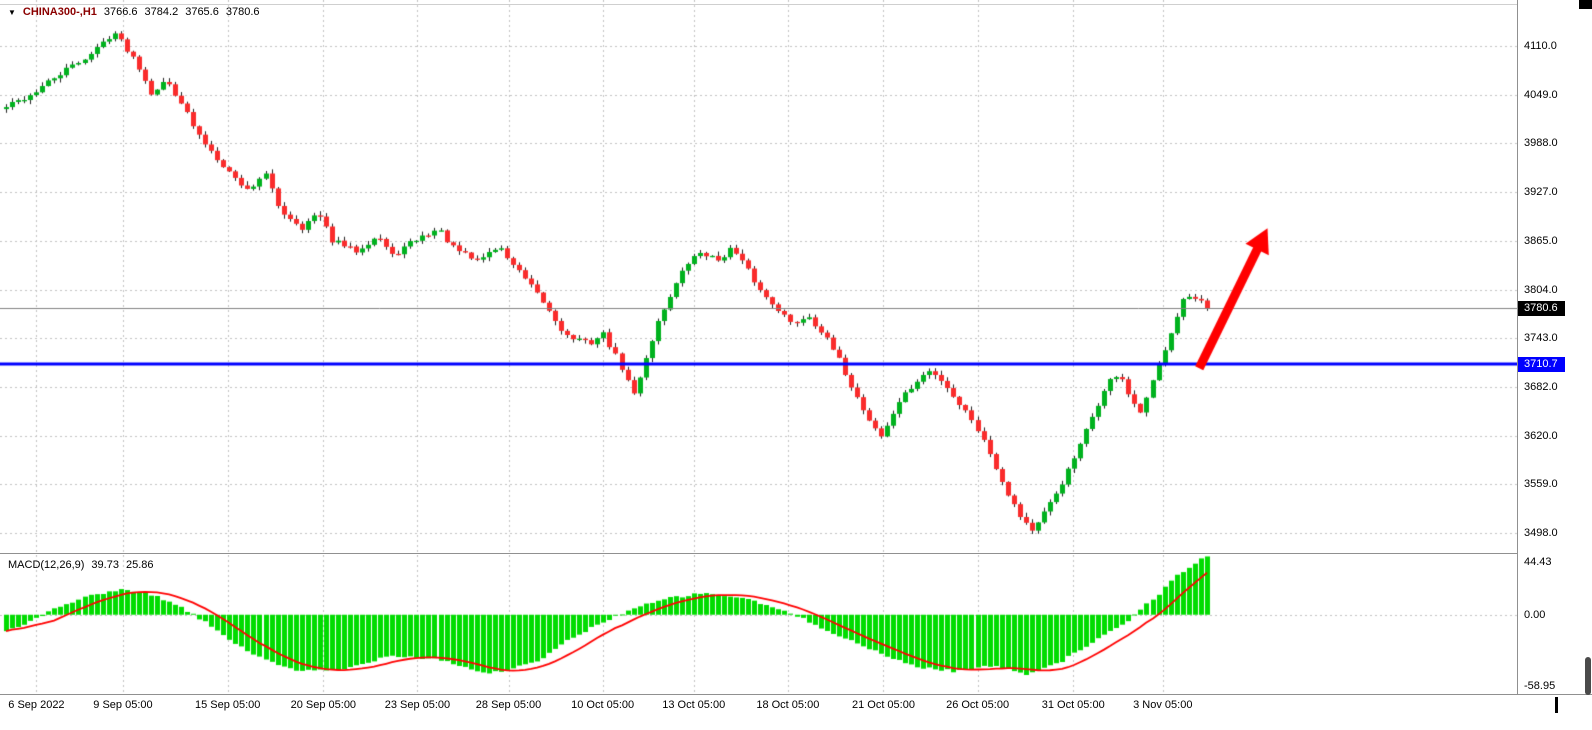  I want to click on time-axis-tick: 26 Oct 05:00, so click(978, 705).